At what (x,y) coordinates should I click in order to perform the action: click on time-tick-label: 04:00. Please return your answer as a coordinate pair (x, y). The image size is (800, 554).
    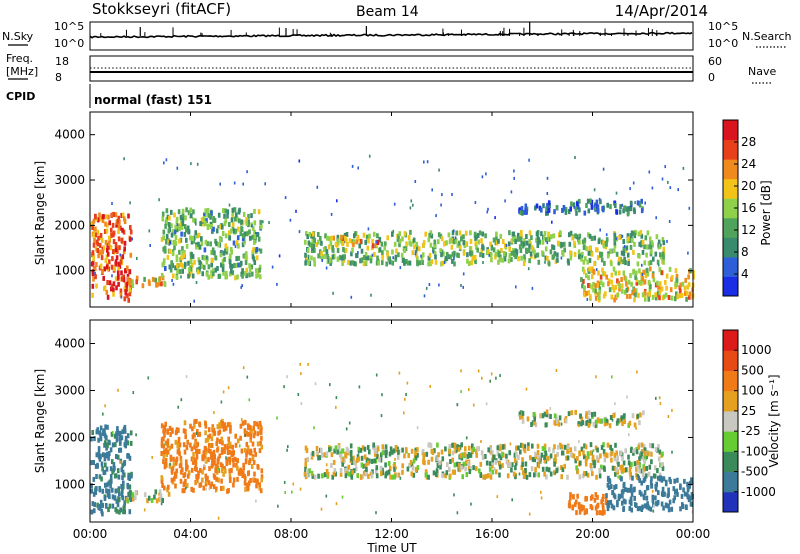
    Looking at the image, I should click on (190, 534).